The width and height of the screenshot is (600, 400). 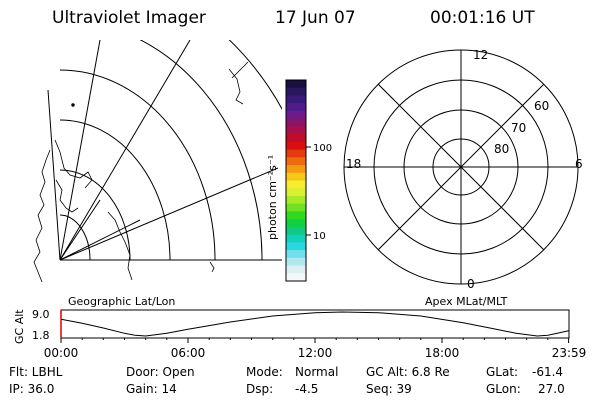 I want to click on dsp-value: -4.5, so click(x=307, y=389).